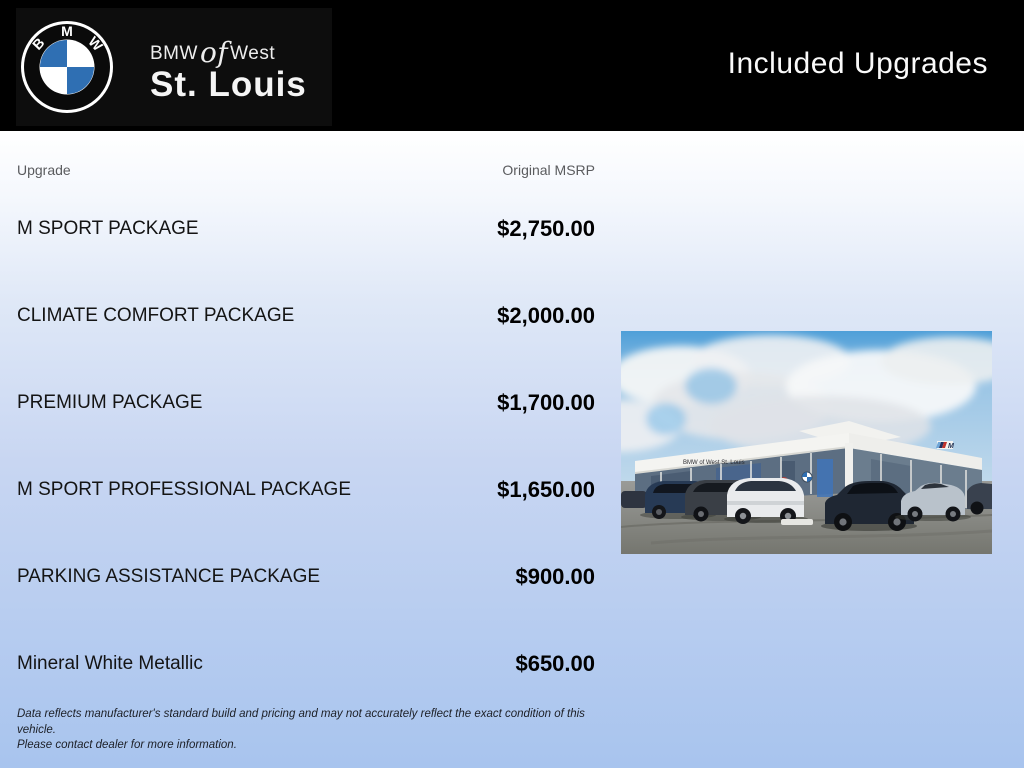 The image size is (1024, 768). What do you see at coordinates (228, 84) in the screenshot?
I see `dealer-name-line2: St. Louis` at bounding box center [228, 84].